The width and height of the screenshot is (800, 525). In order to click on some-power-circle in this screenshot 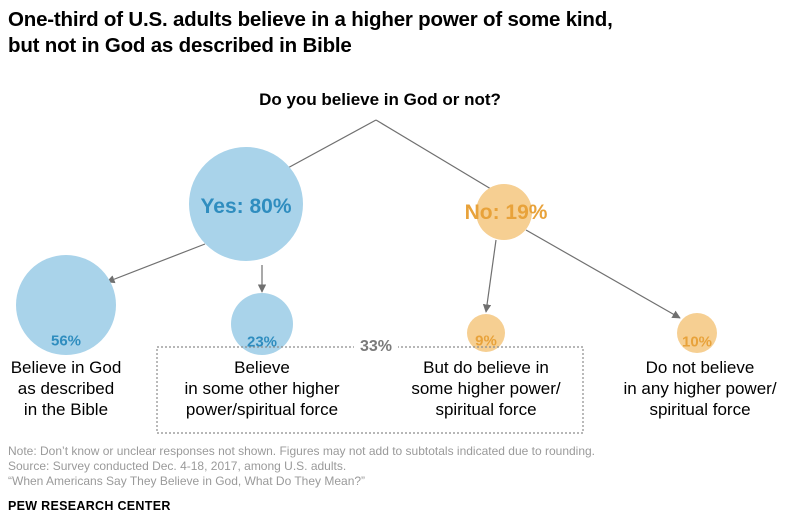, I will do `click(486, 333)`.